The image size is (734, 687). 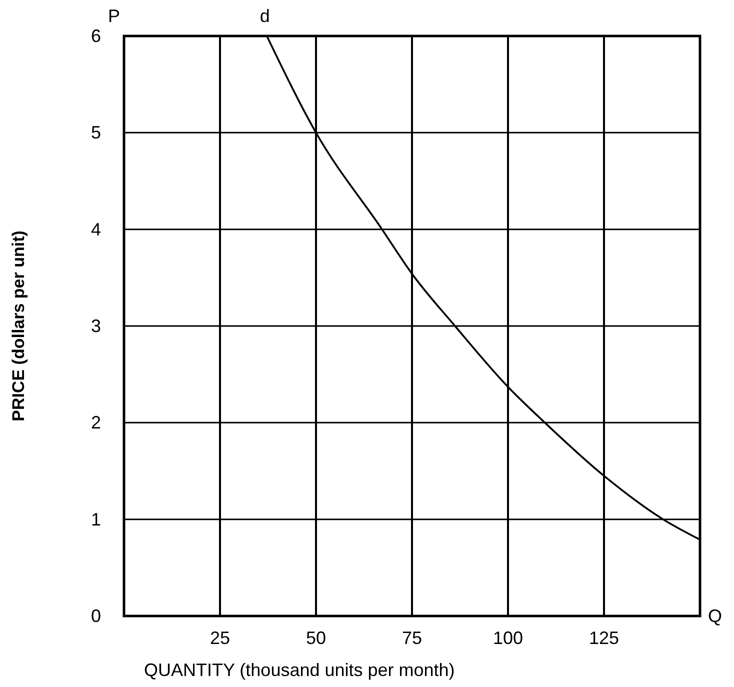 What do you see at coordinates (96, 36) in the screenshot?
I see `y-tick-label: 6` at bounding box center [96, 36].